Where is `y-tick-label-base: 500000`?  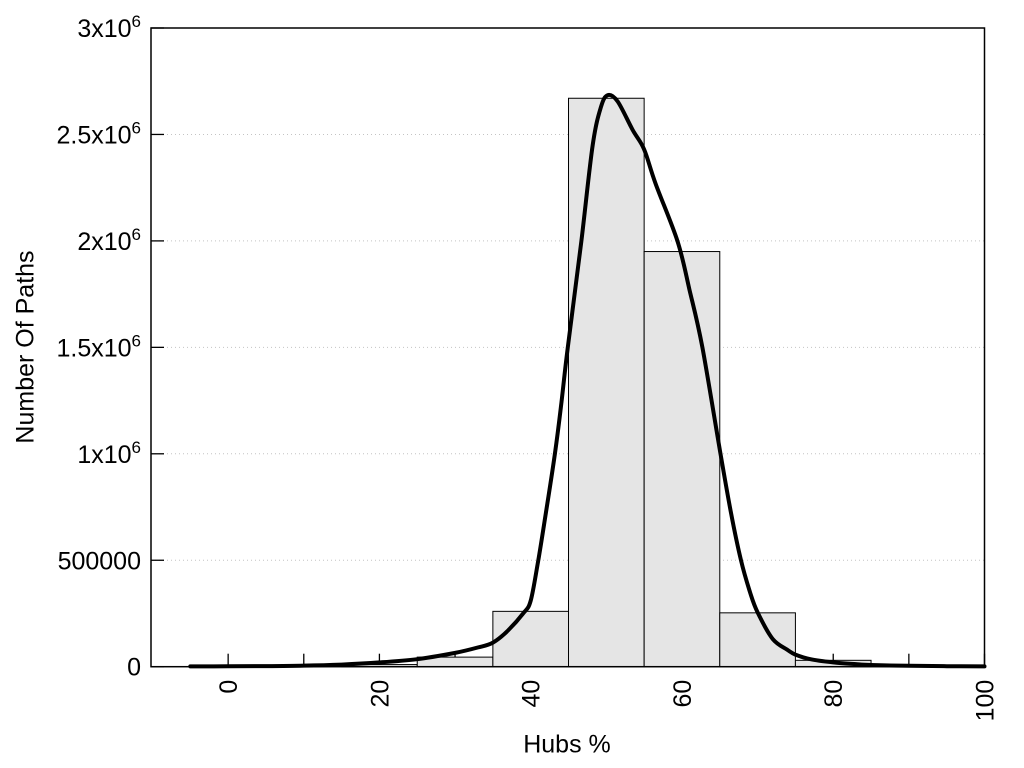
y-tick-label-base: 500000 is located at coordinates (99, 561).